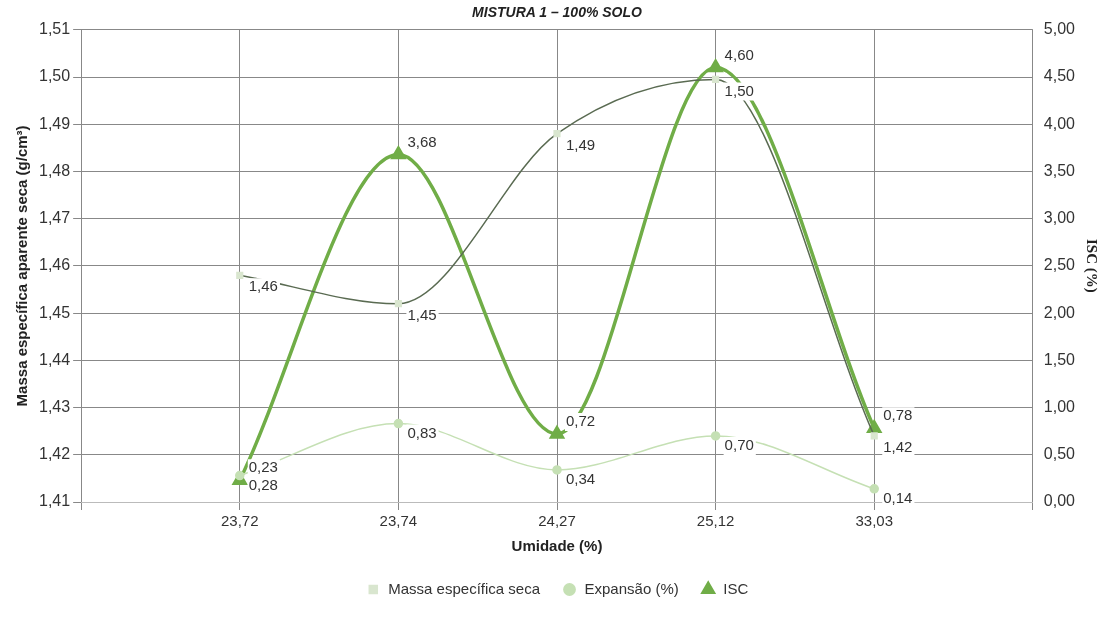  Describe the element at coordinates (557, 12) in the screenshot. I see `chart-title: MISTURA 1 – 100% SOLO` at that location.